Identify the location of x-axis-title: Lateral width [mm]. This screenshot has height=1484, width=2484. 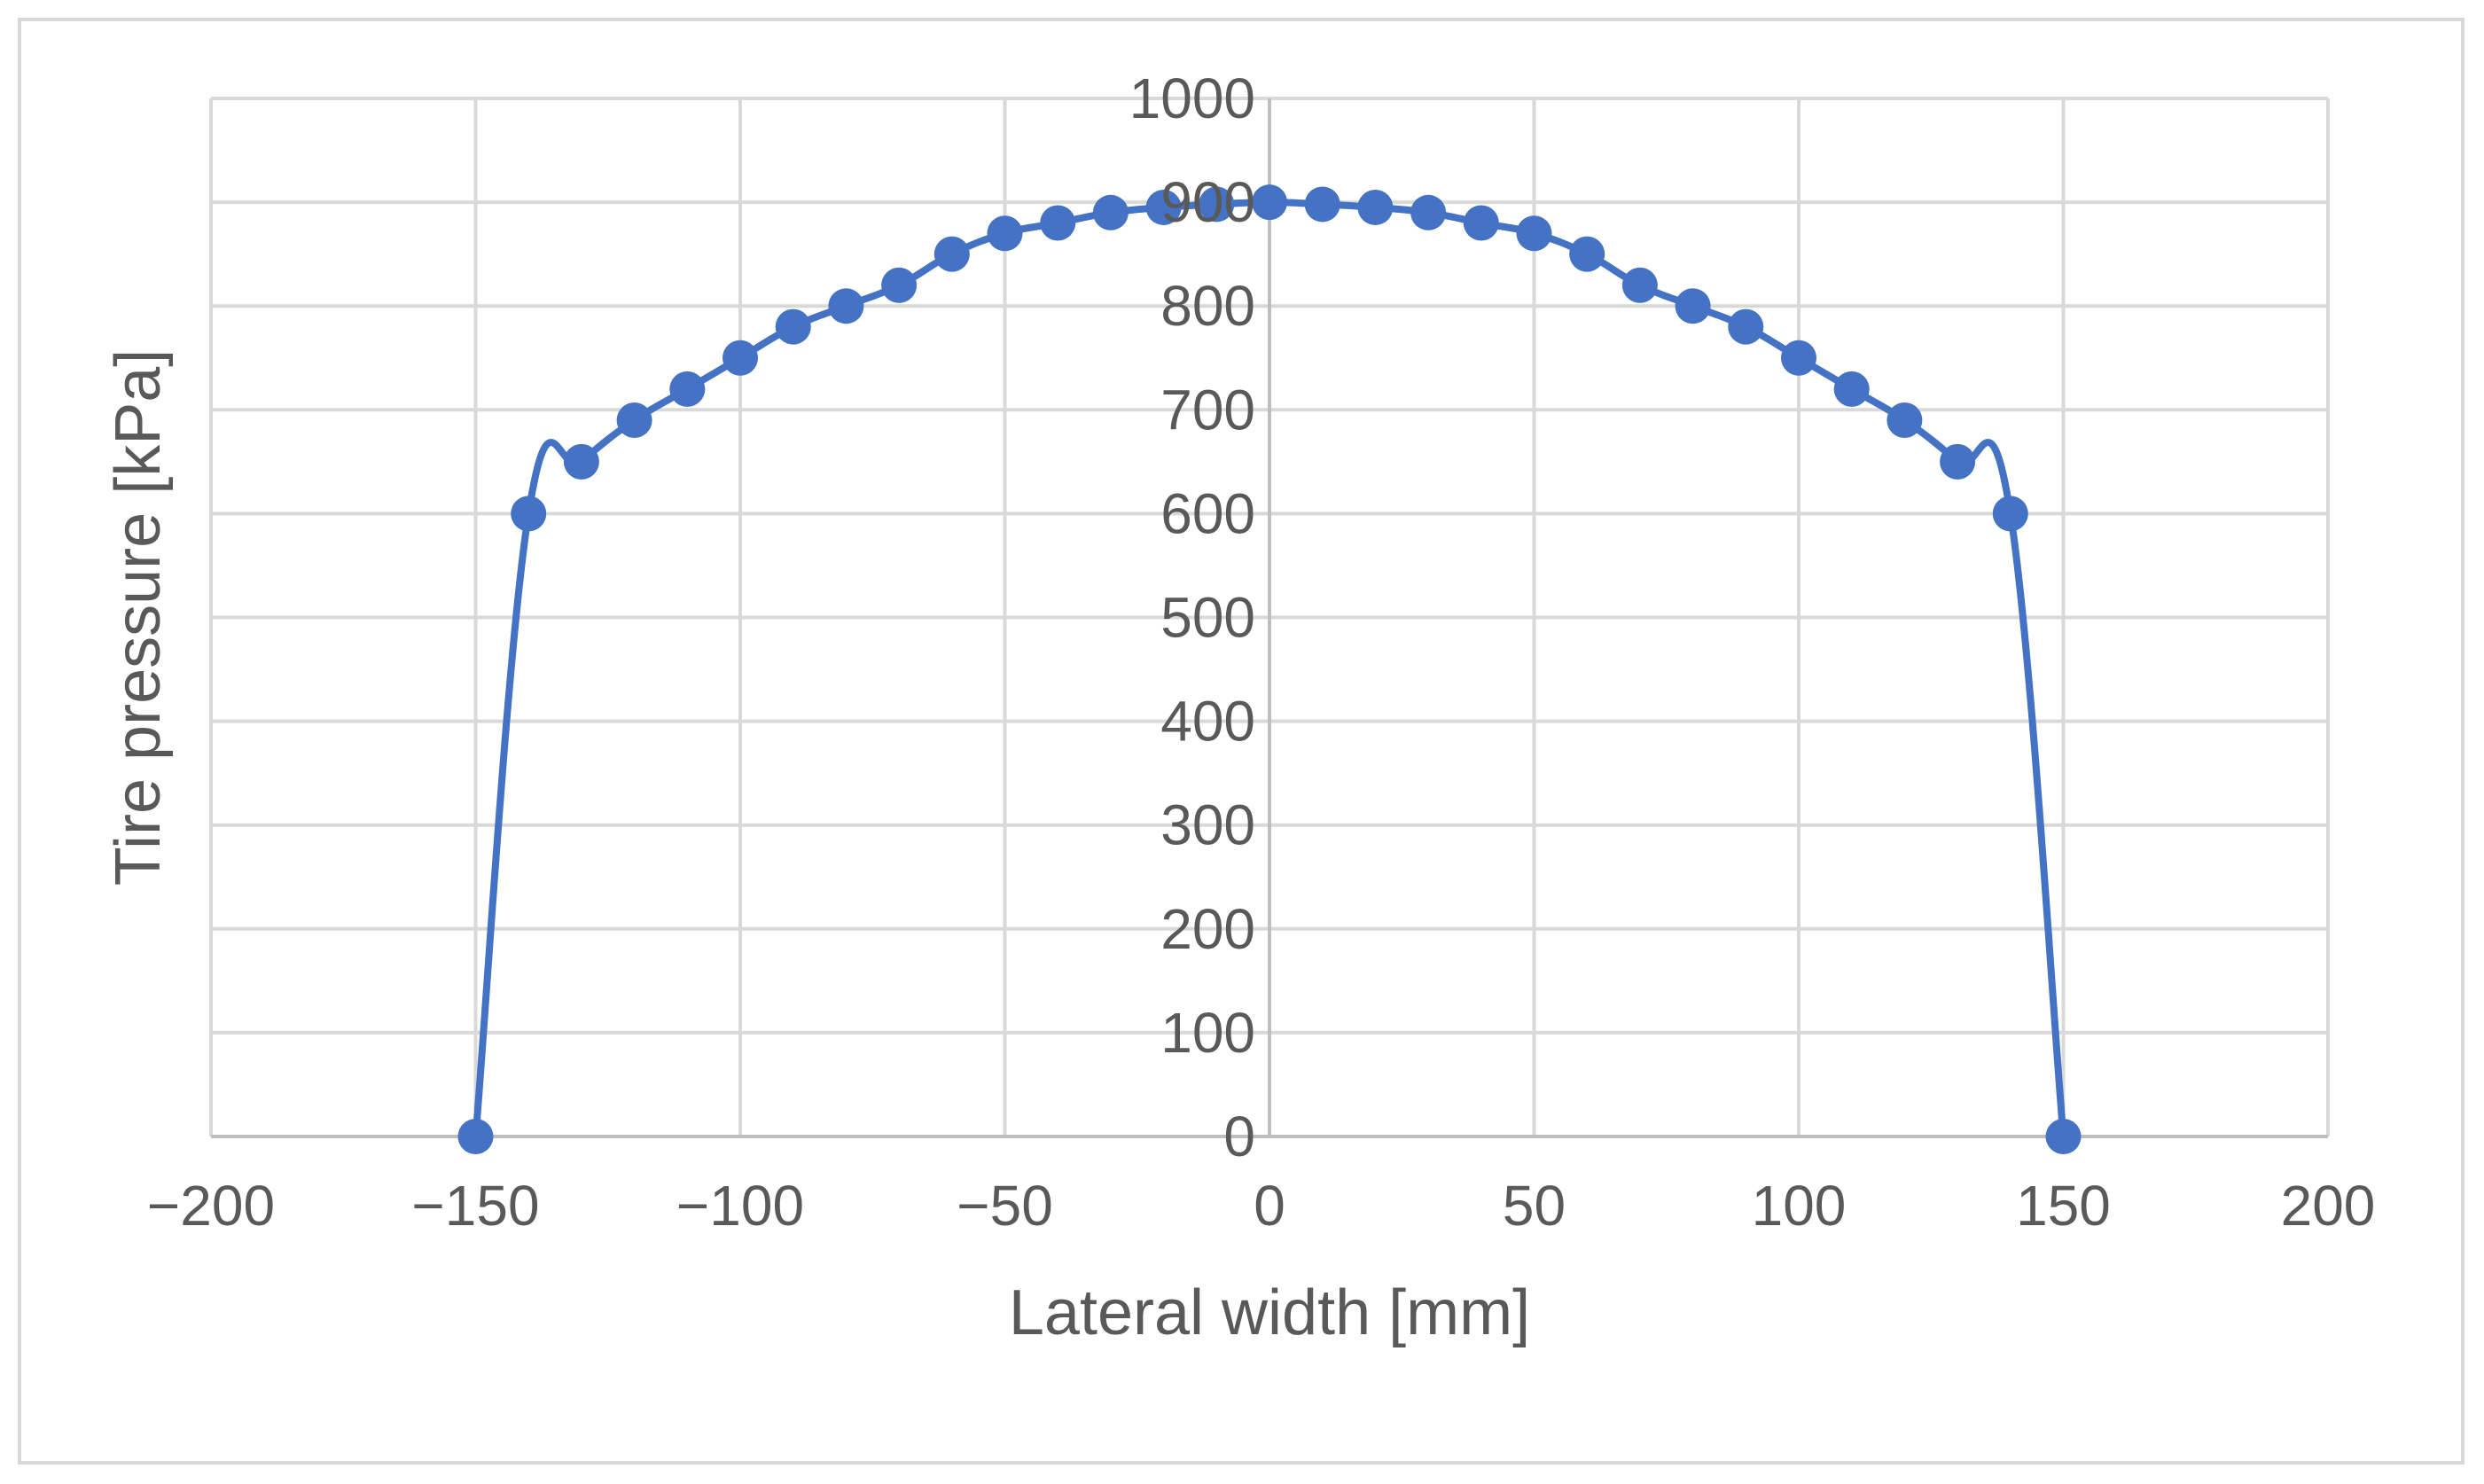
(1269, 1312).